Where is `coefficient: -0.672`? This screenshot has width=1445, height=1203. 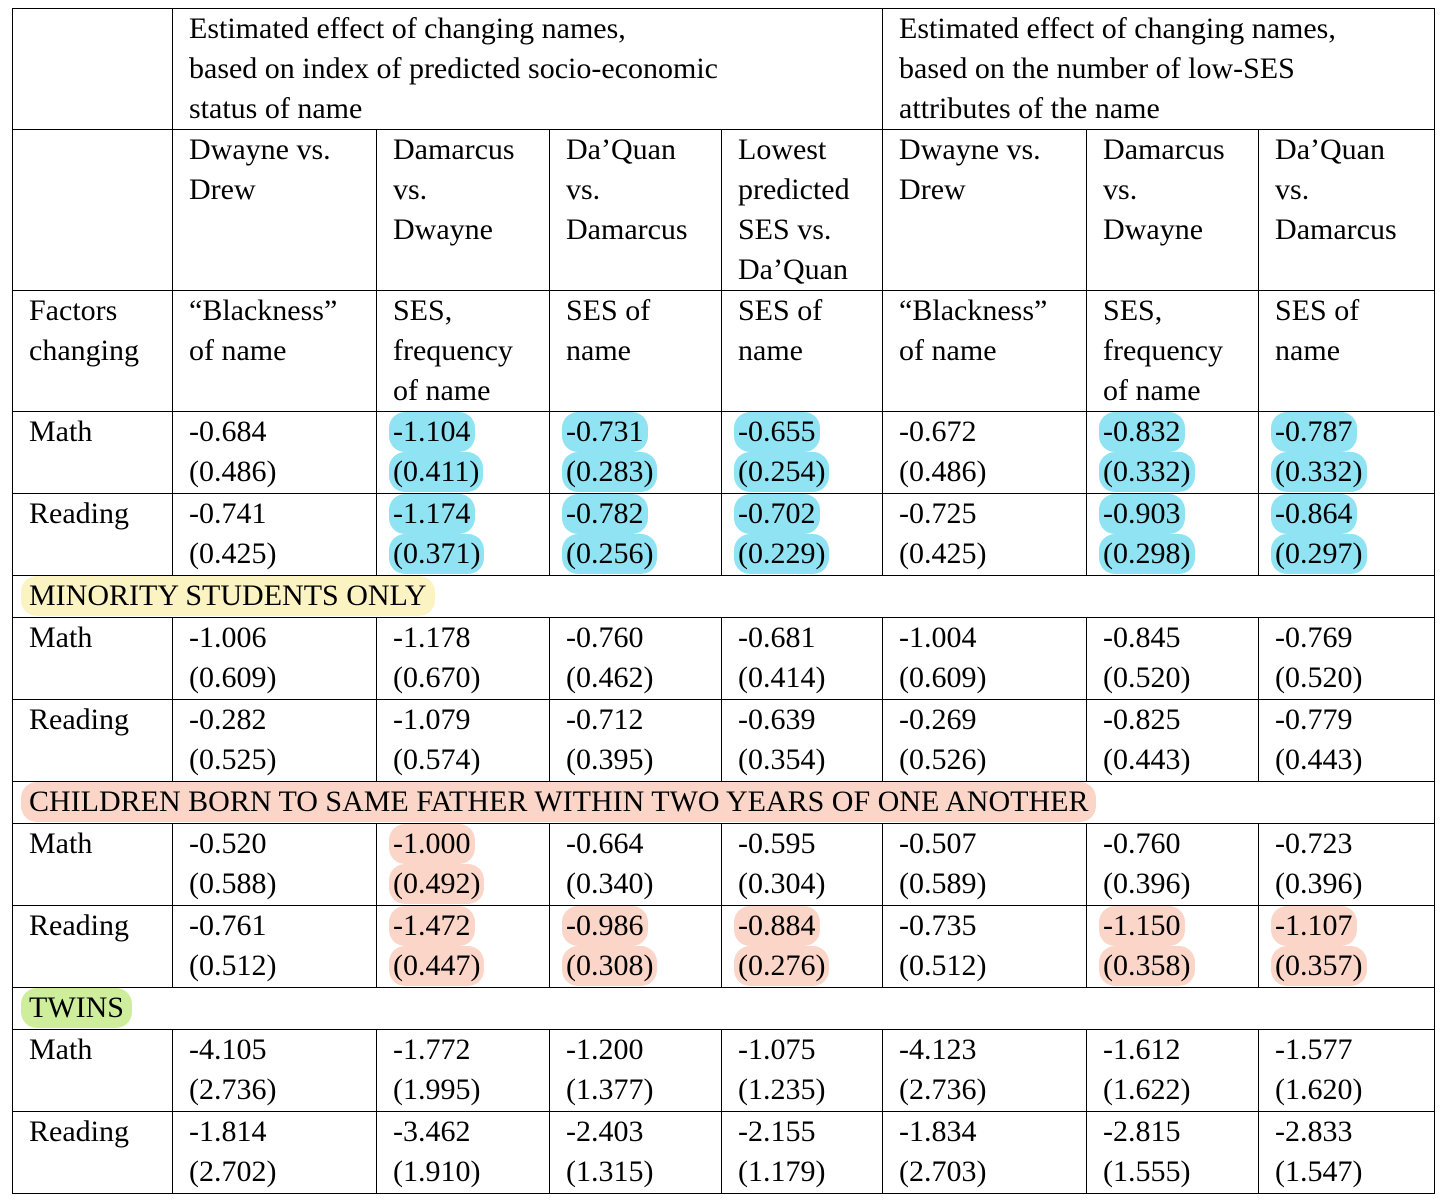 coefficient: -0.672 is located at coordinates (938, 431).